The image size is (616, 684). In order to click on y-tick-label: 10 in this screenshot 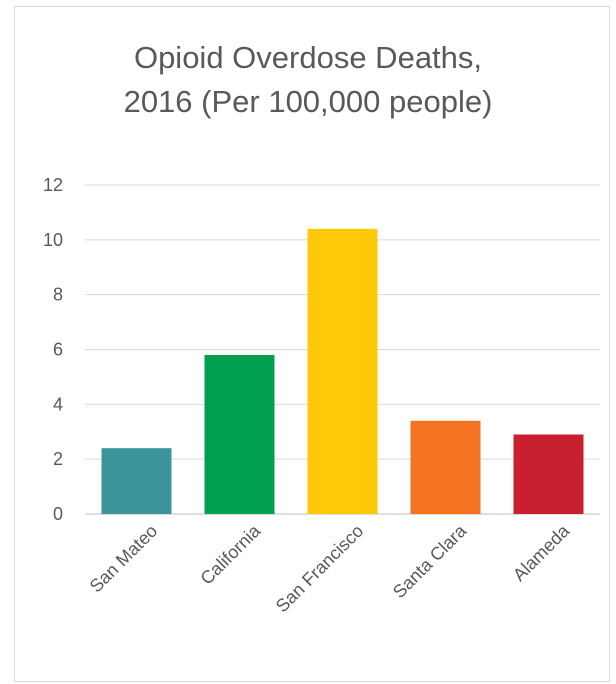, I will do `click(53, 240)`.